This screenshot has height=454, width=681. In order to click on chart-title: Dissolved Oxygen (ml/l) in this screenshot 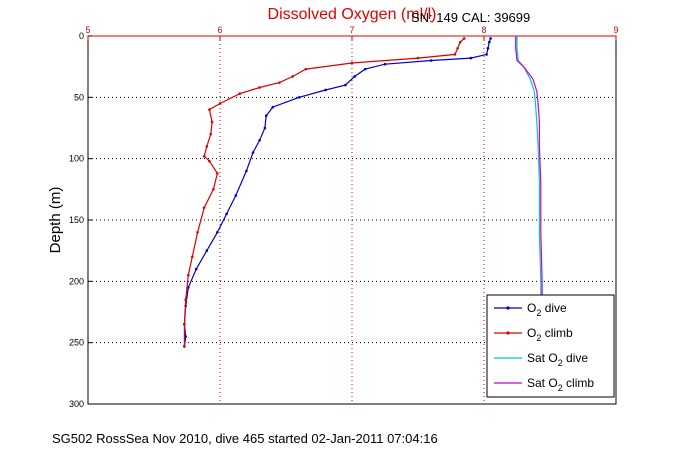, I will do `click(352, 14)`.